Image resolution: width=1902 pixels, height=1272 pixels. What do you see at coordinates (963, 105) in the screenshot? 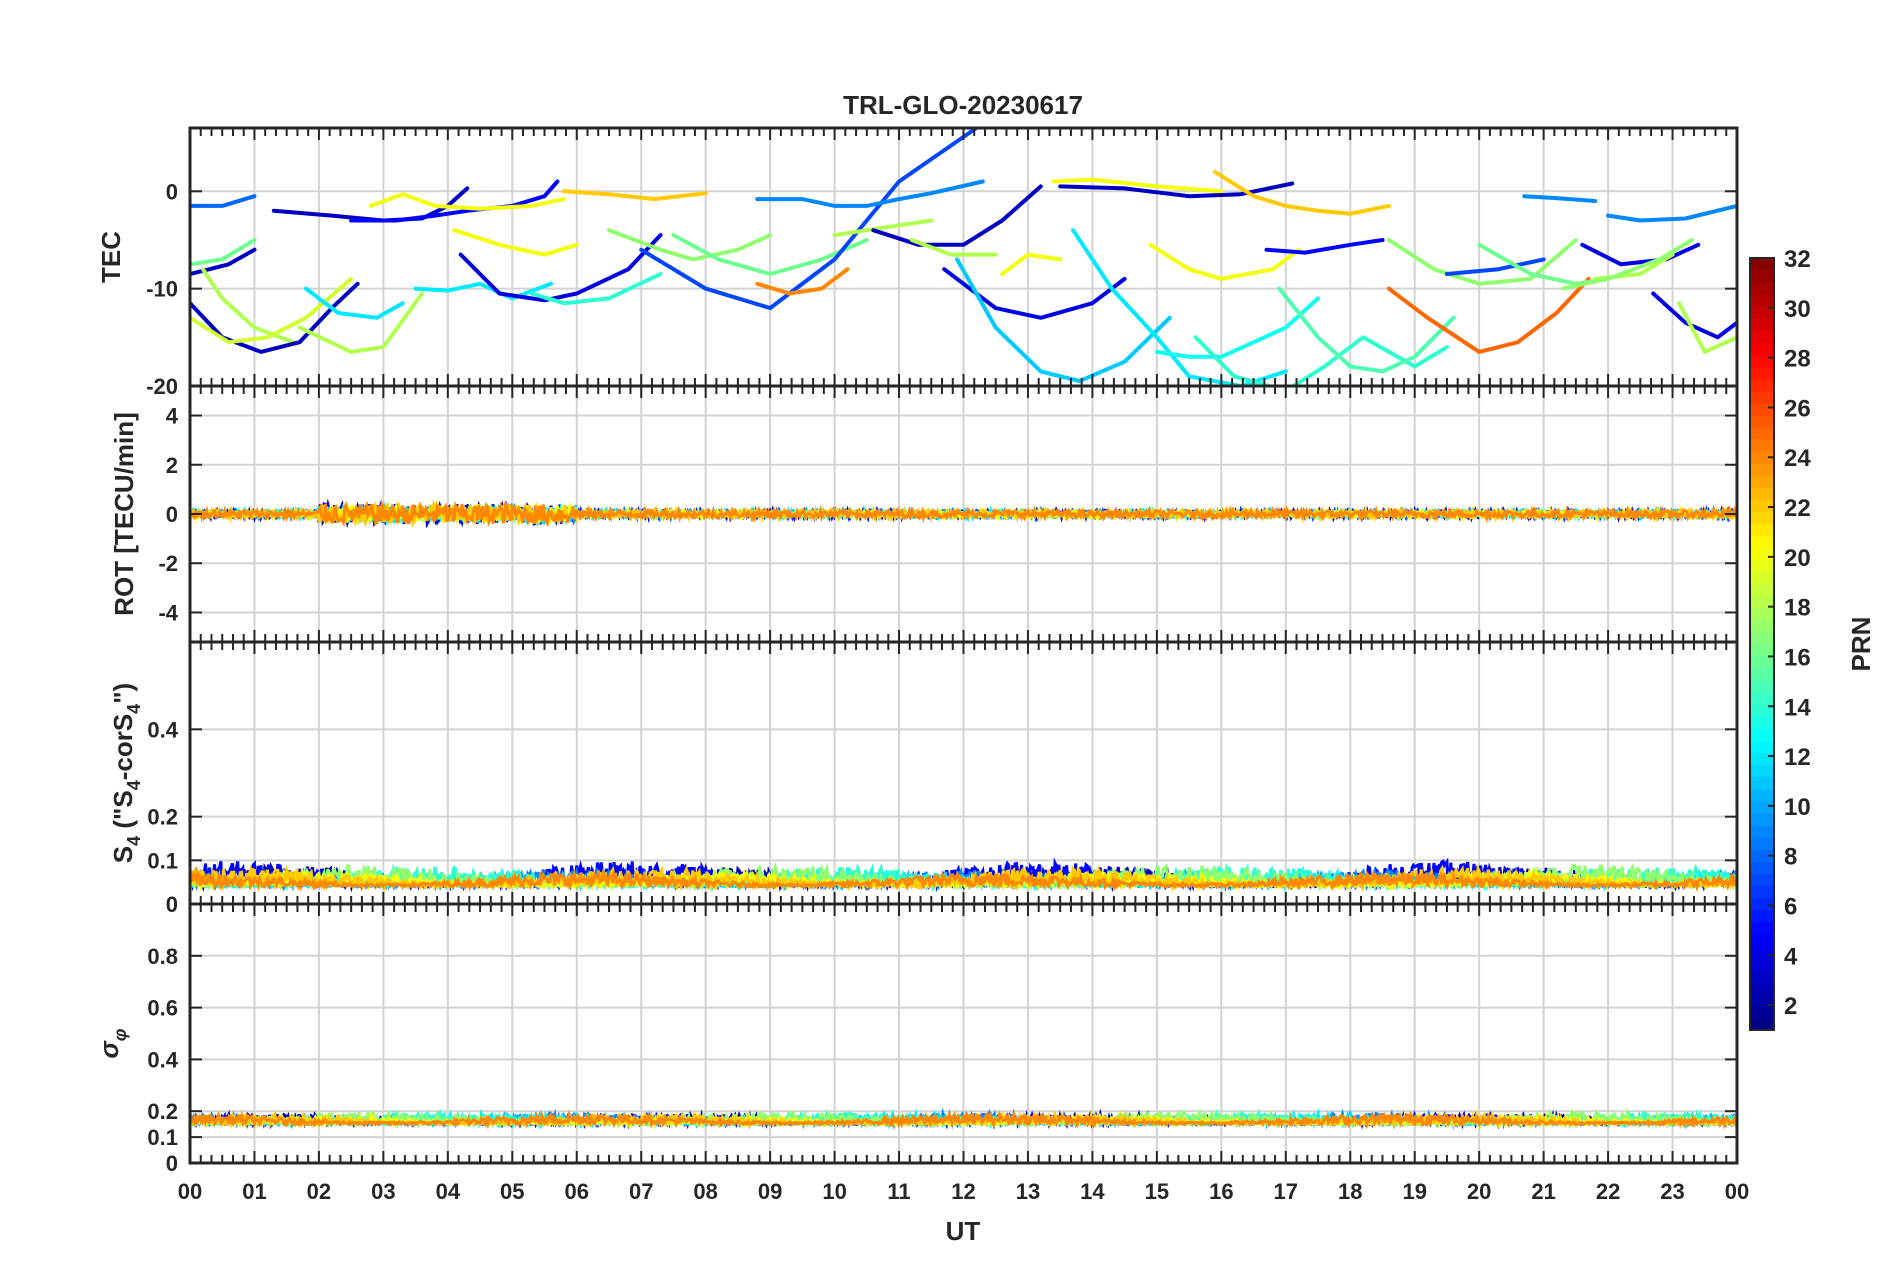
I see `chart-title: TRL-GLO-20230617` at bounding box center [963, 105].